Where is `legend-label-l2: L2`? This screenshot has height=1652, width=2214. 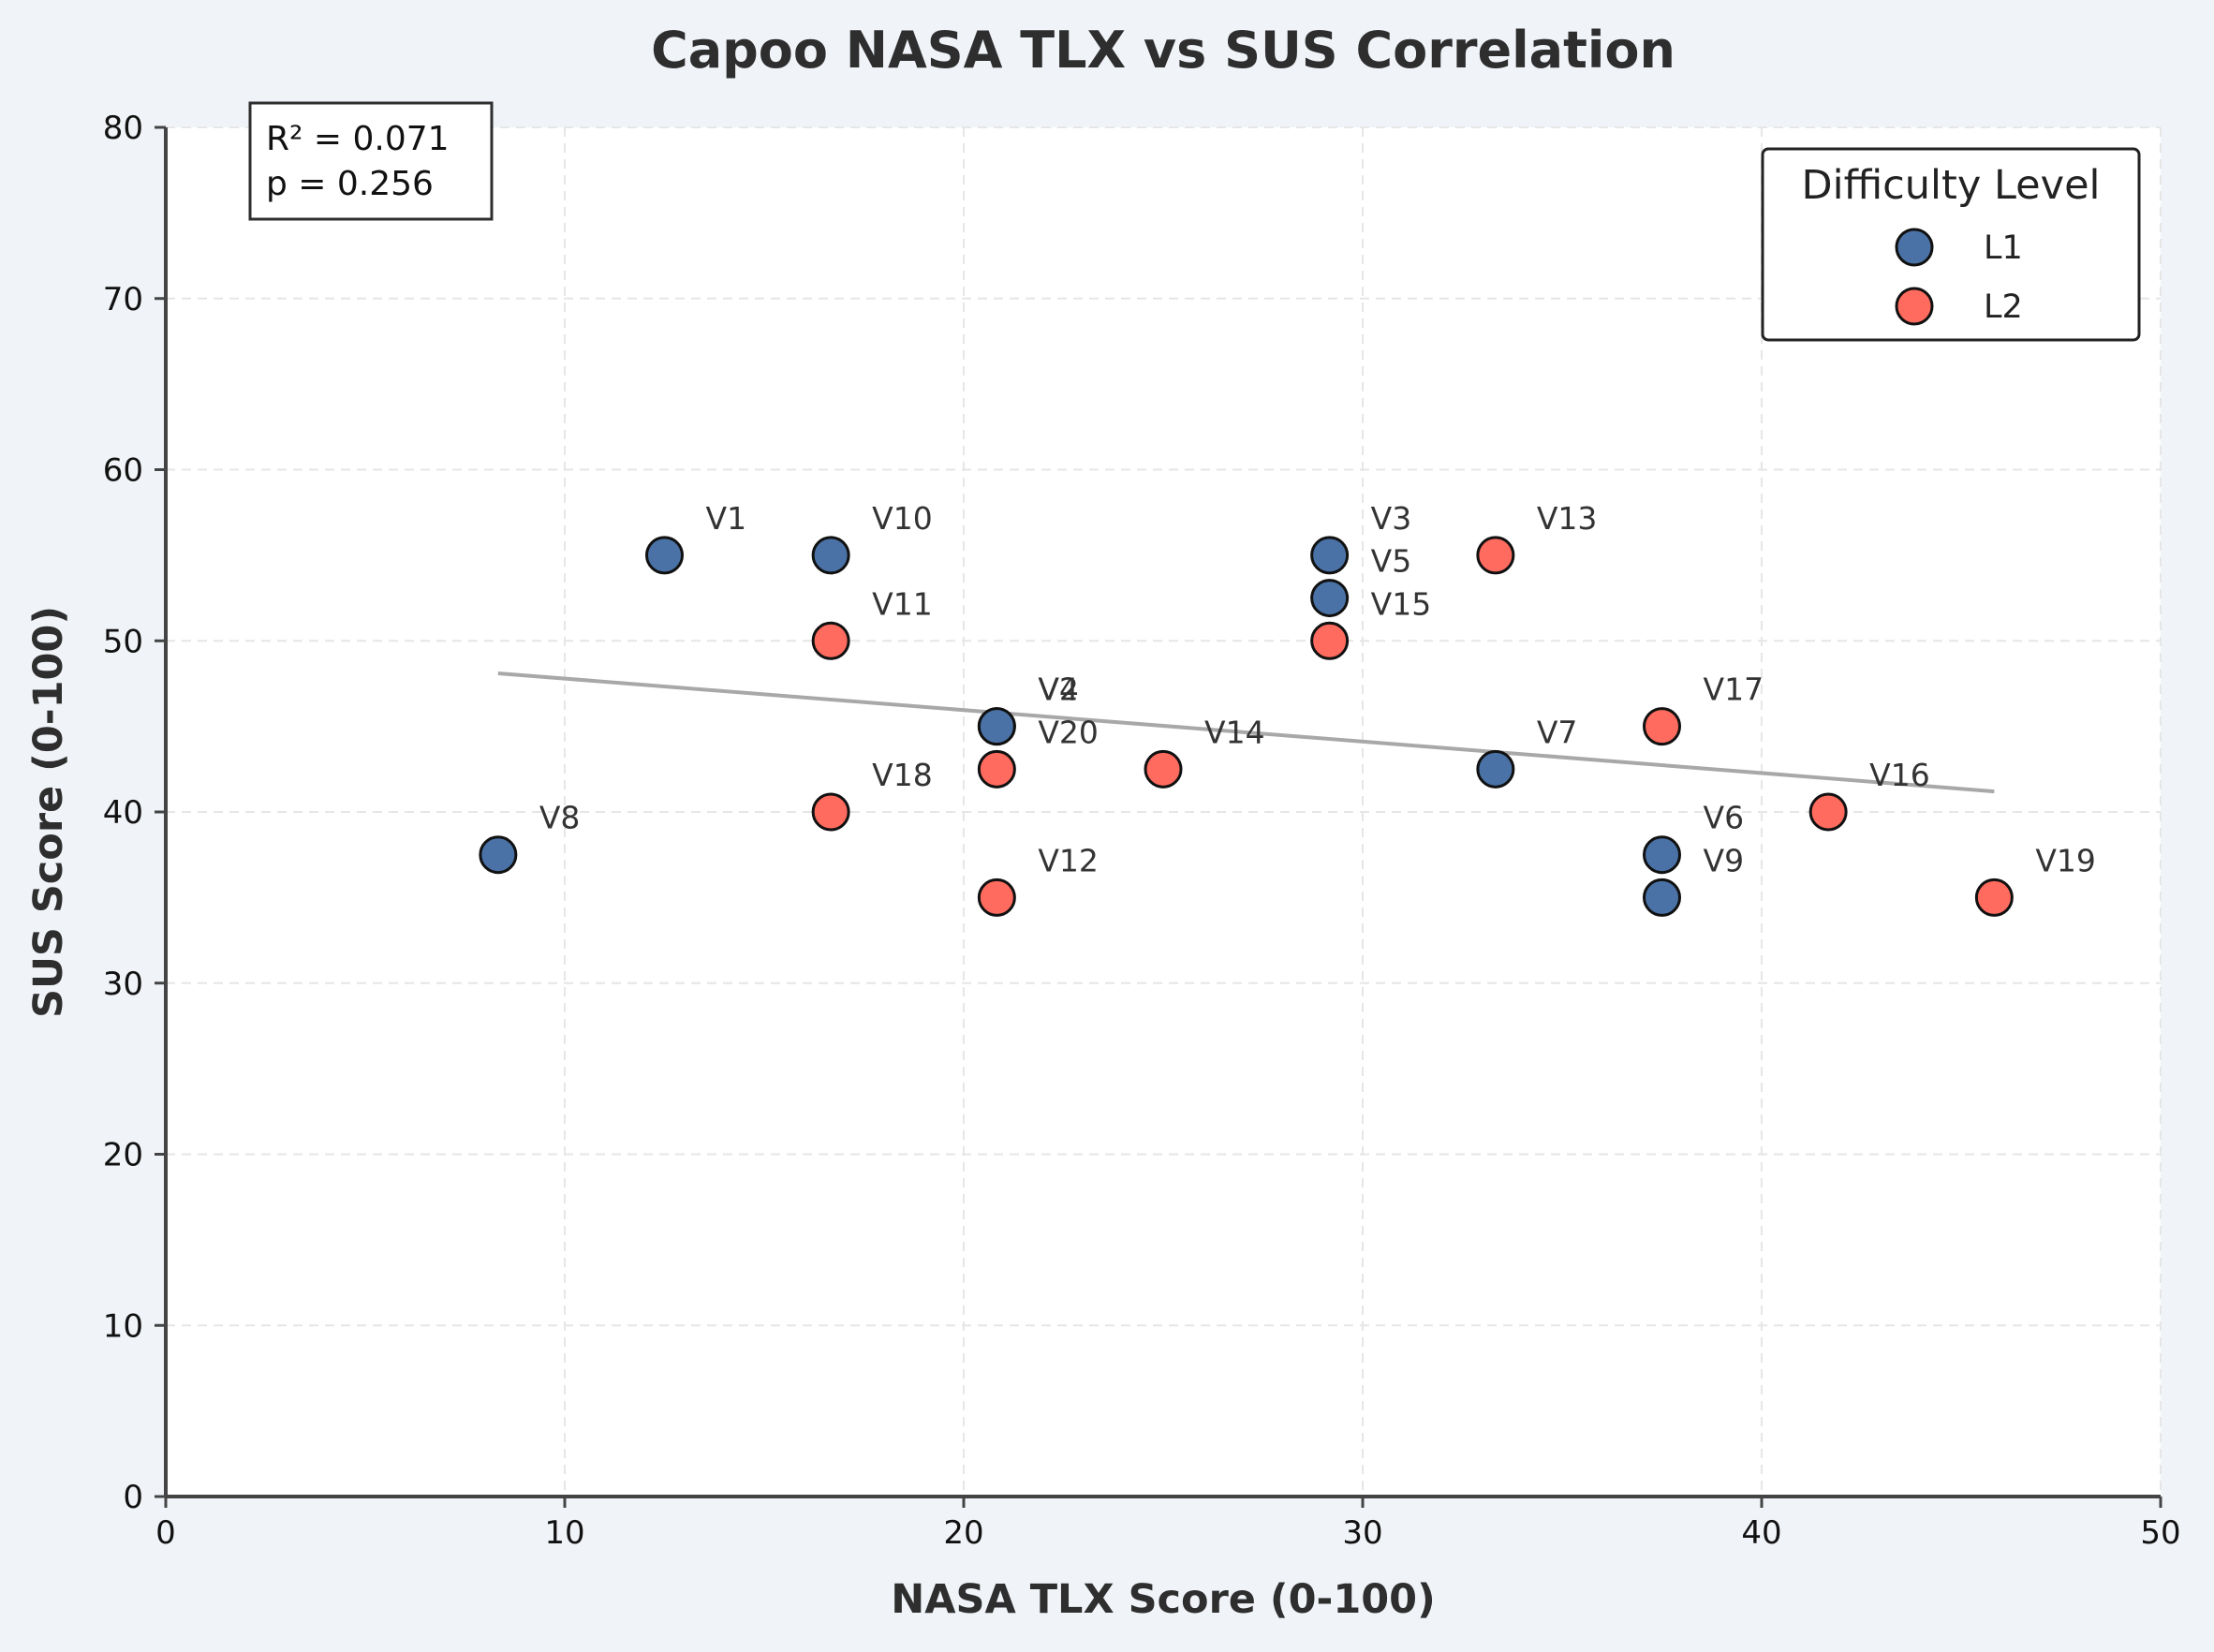 legend-label-l2: L2 is located at coordinates (2003, 307).